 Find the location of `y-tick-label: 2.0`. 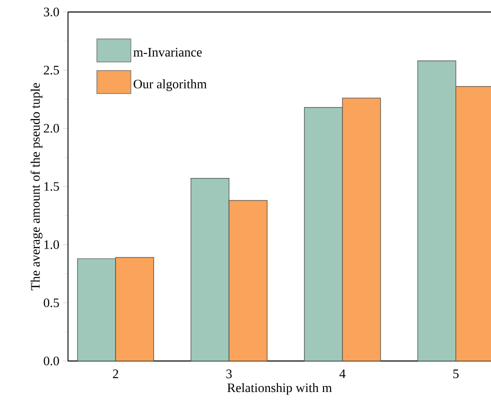

y-tick-label: 2.0 is located at coordinates (51, 128).